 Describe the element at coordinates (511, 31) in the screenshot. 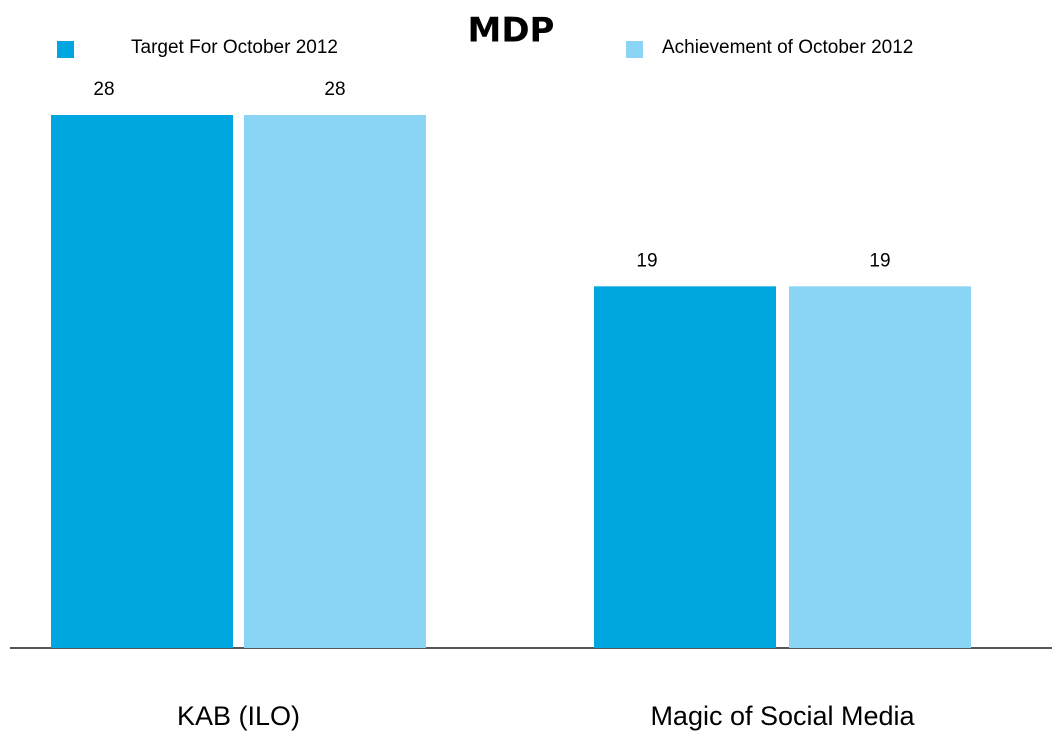

I see `chart-title: MDP` at that location.